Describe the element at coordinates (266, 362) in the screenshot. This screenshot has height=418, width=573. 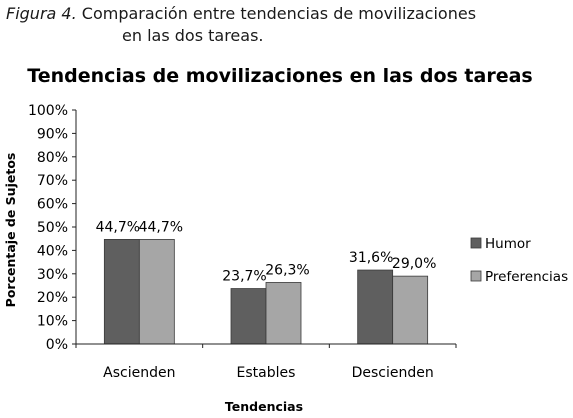
I see `x-axis-labels: Ascienden Estables Descienden` at that location.